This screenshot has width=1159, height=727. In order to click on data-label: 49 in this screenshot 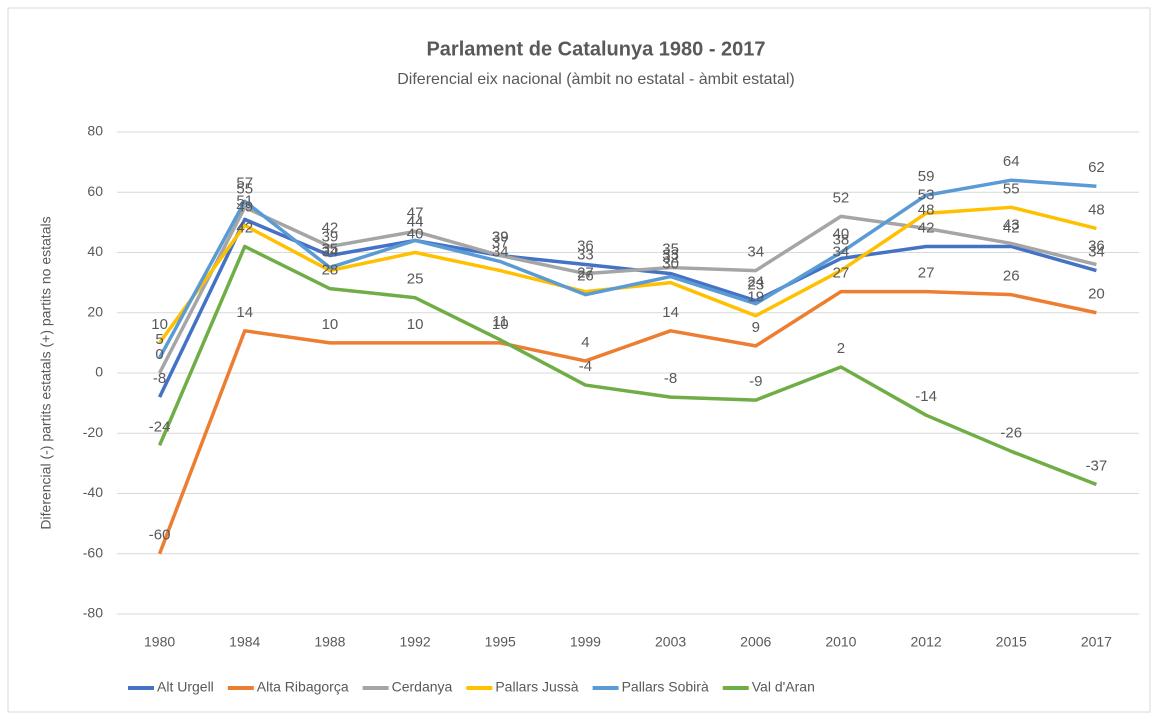, I will do `click(244, 206)`.